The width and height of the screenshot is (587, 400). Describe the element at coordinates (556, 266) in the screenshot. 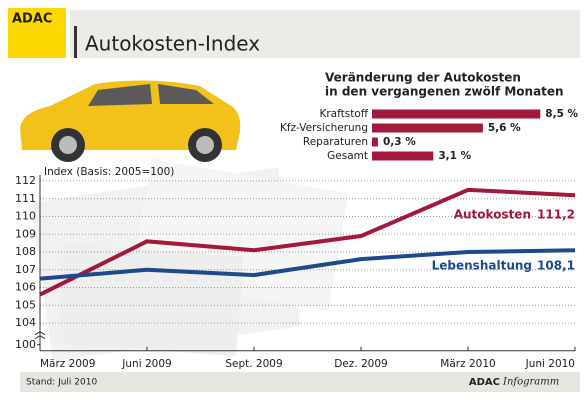

I see `series-value-label: 108,1` at that location.